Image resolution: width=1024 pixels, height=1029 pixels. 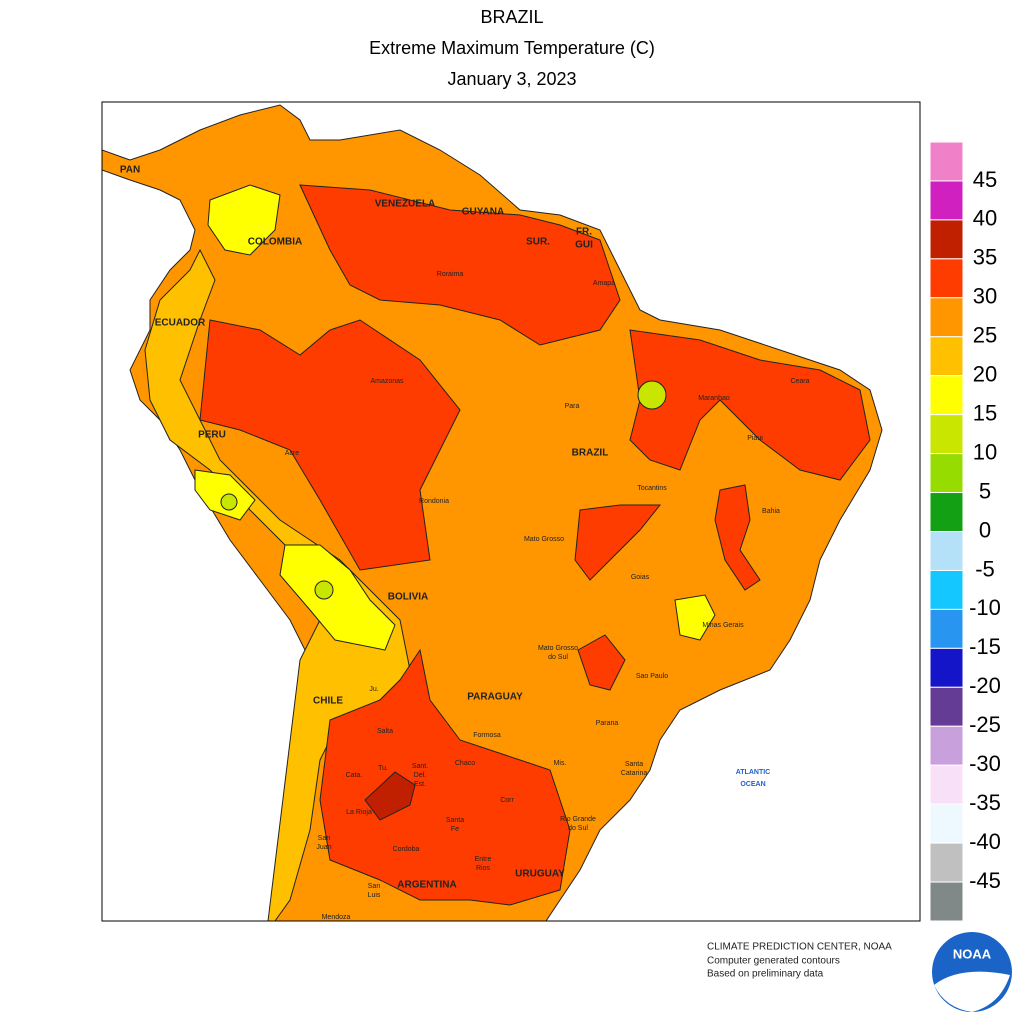 What do you see at coordinates (373, 689) in the screenshot?
I see `state-label: Ju.` at bounding box center [373, 689].